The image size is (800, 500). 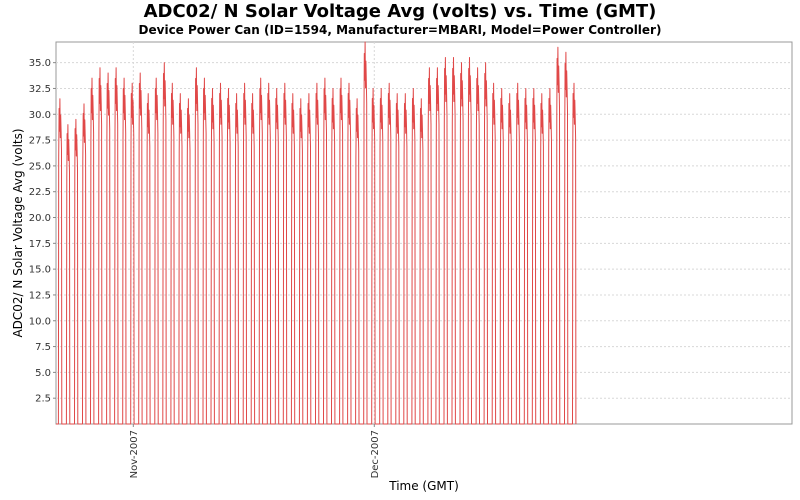 What do you see at coordinates (40, 244) in the screenshot?
I see `y-tick-label: 17.5` at bounding box center [40, 244].